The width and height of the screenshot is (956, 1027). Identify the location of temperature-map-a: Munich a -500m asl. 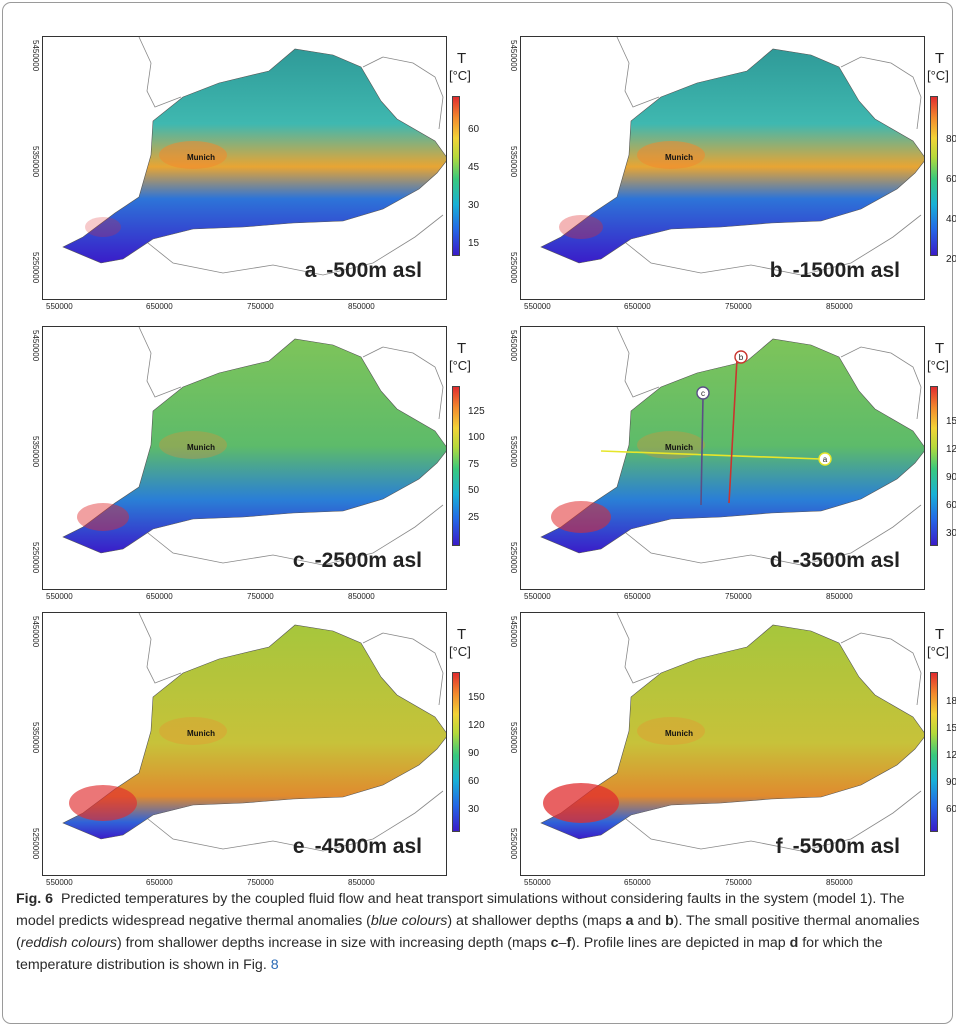
(244, 168).